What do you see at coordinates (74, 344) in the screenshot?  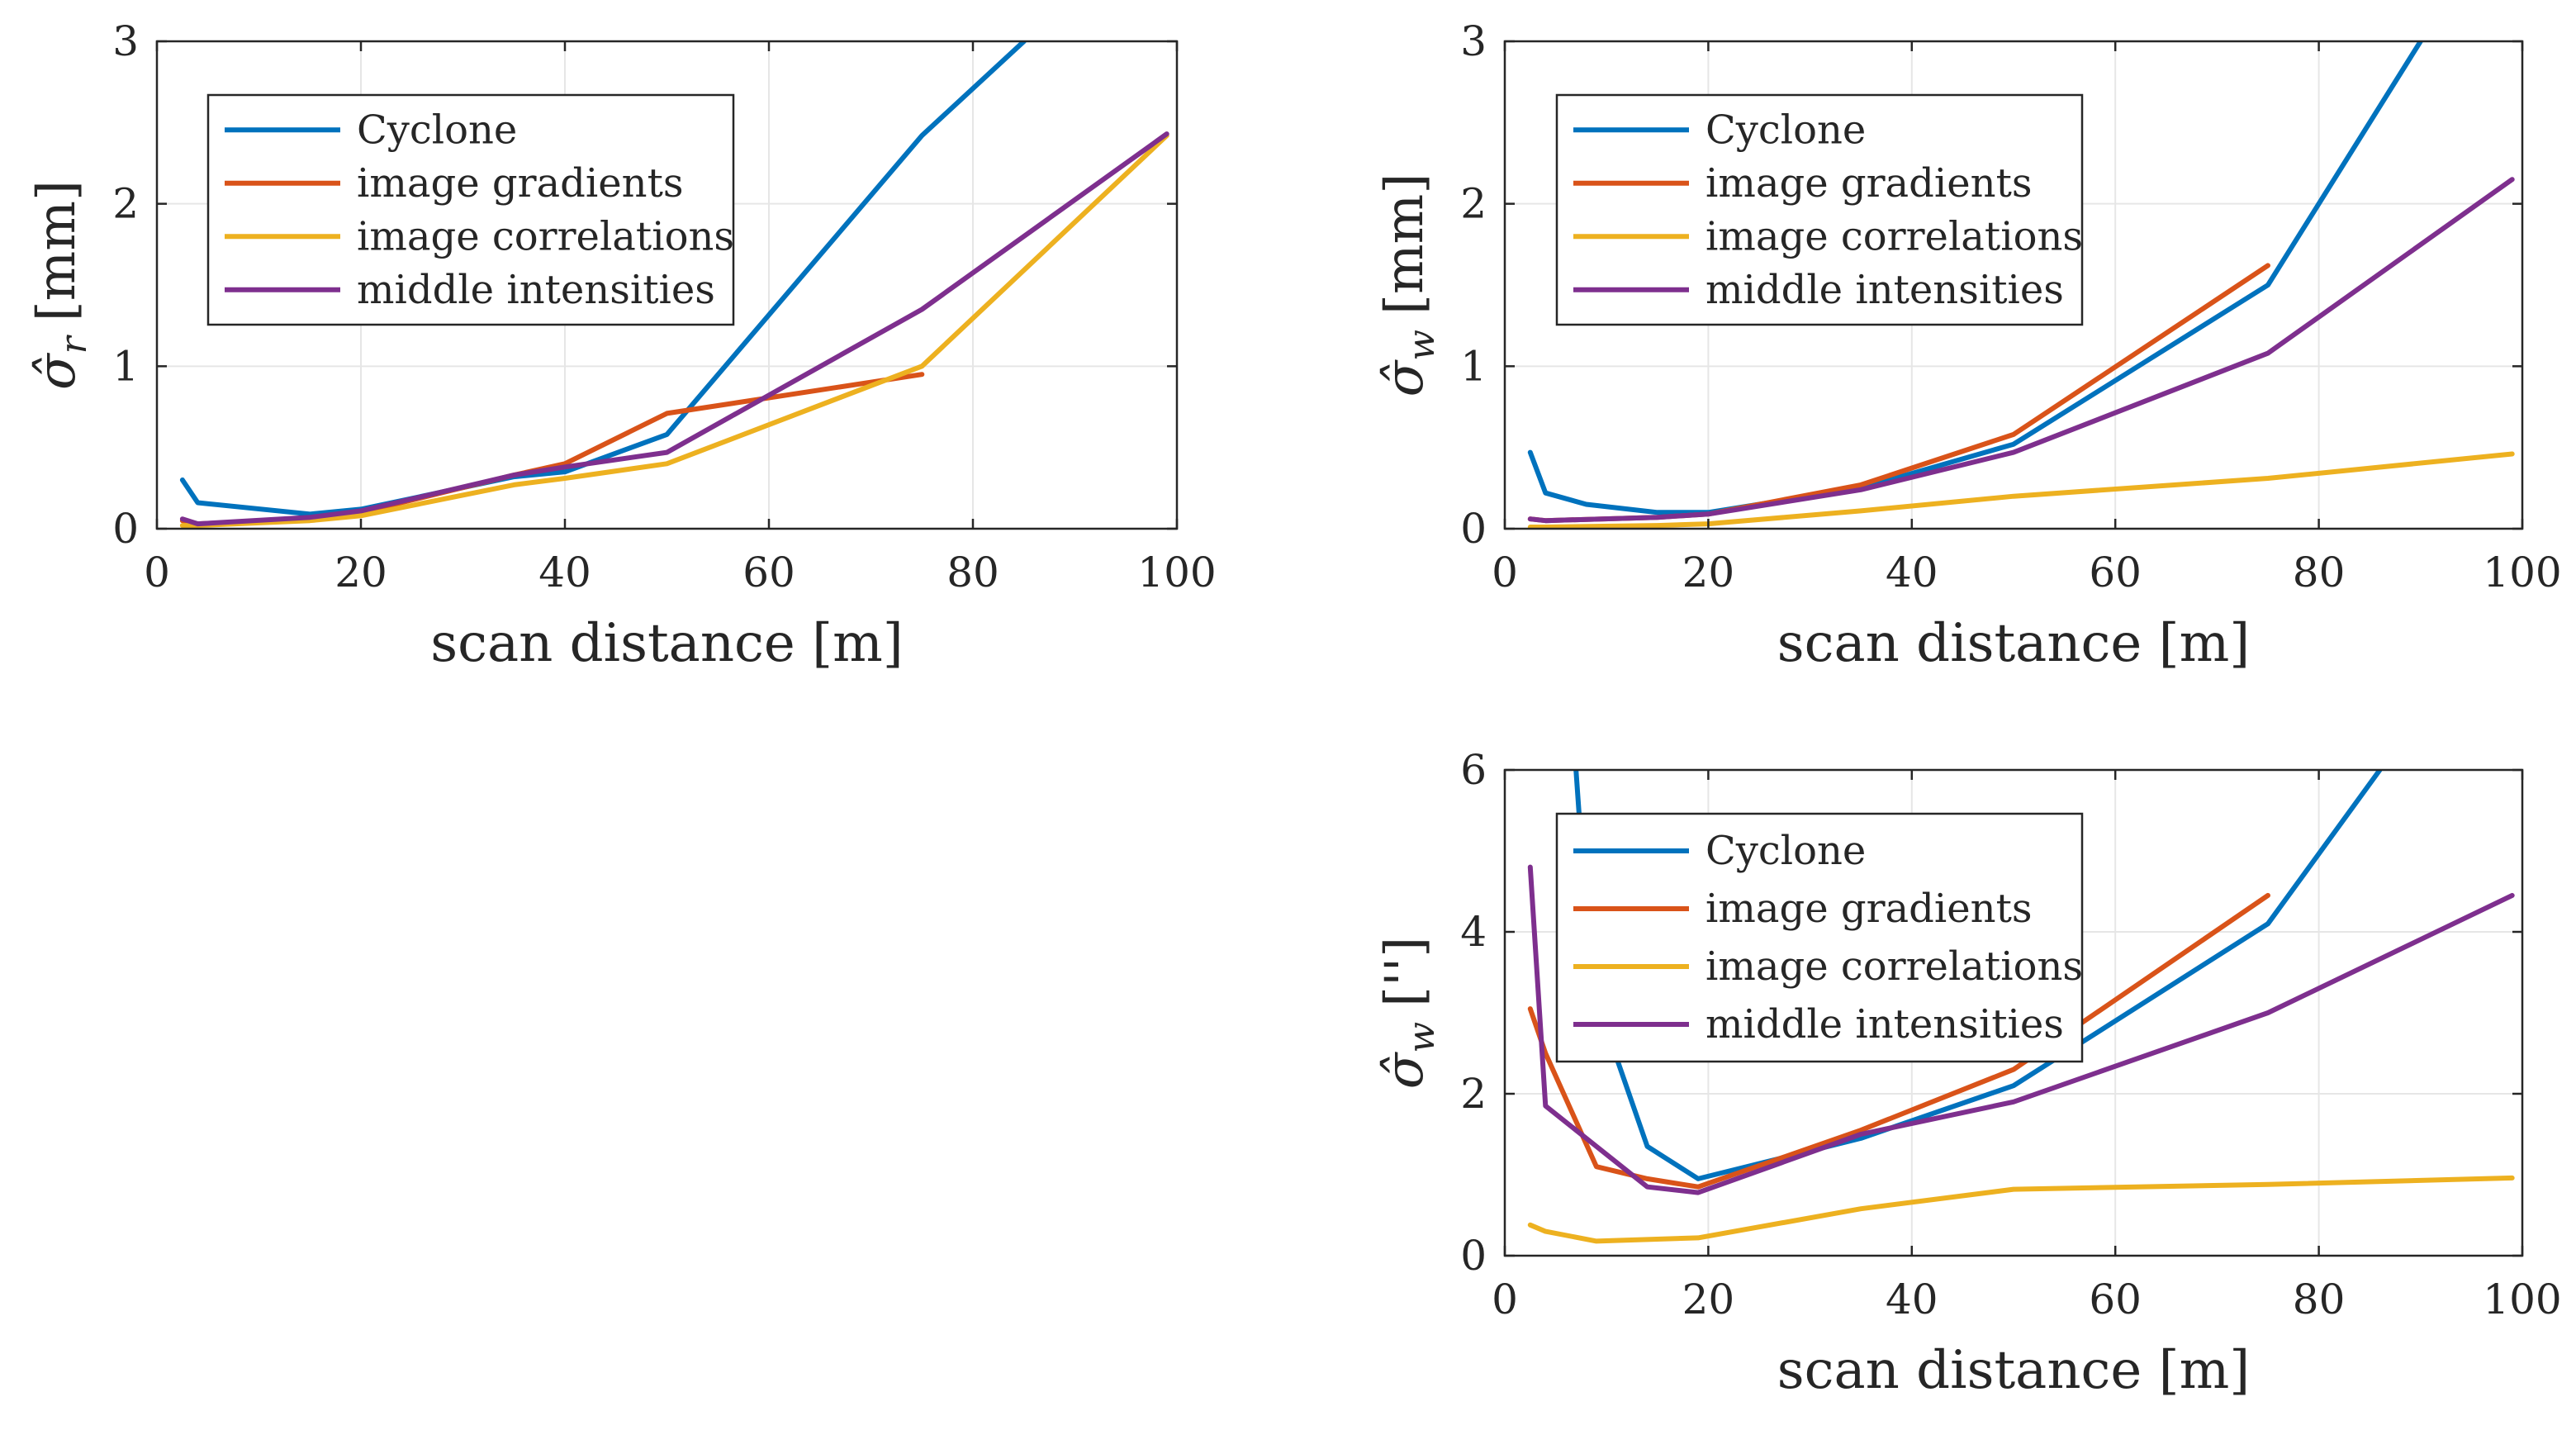 I see `y-axis-subscript: r` at bounding box center [74, 344].